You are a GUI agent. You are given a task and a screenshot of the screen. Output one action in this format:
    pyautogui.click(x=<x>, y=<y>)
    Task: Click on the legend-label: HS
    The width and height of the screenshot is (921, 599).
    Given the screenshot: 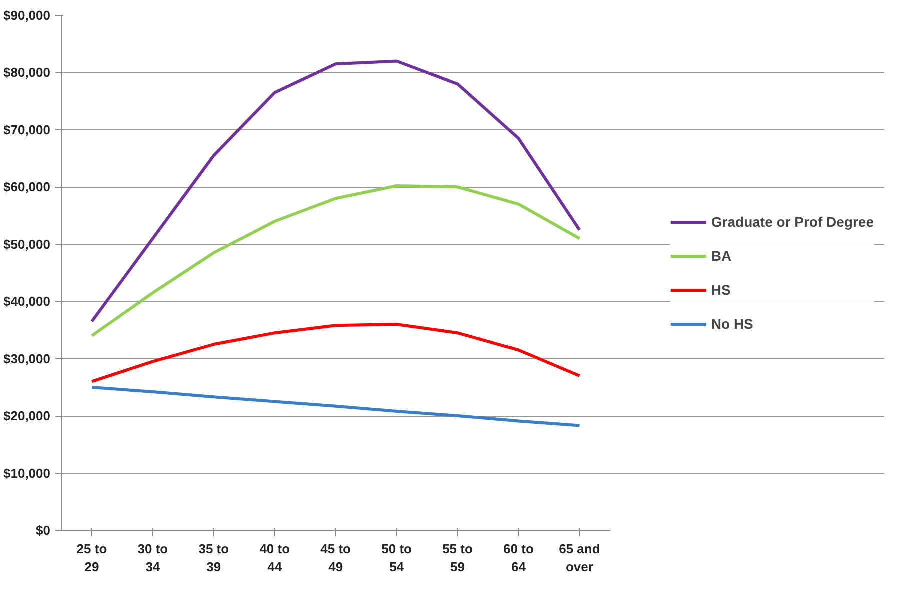 What is the action you would take?
    pyautogui.click(x=721, y=290)
    